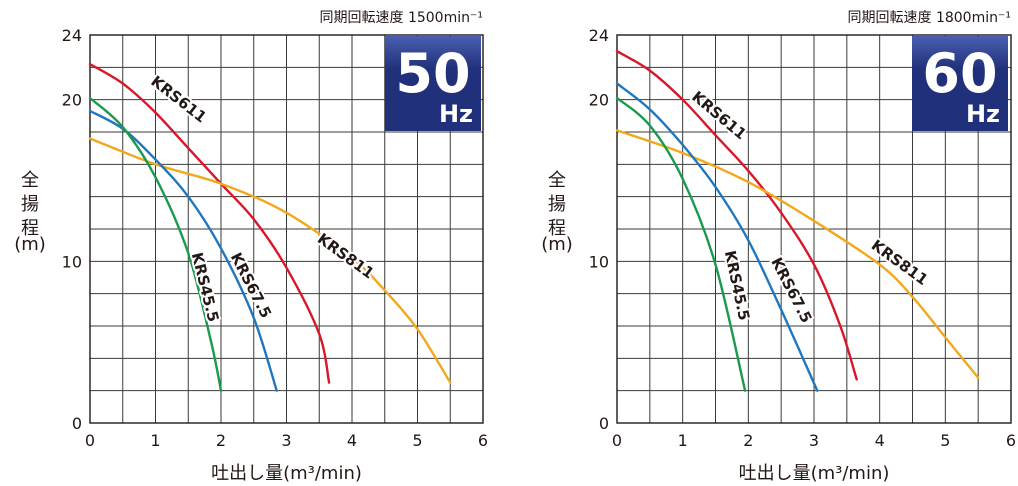  What do you see at coordinates (929, 18) in the screenshot?
I see `speed-label: 同期回転速度 1800min⁻¹` at bounding box center [929, 18].